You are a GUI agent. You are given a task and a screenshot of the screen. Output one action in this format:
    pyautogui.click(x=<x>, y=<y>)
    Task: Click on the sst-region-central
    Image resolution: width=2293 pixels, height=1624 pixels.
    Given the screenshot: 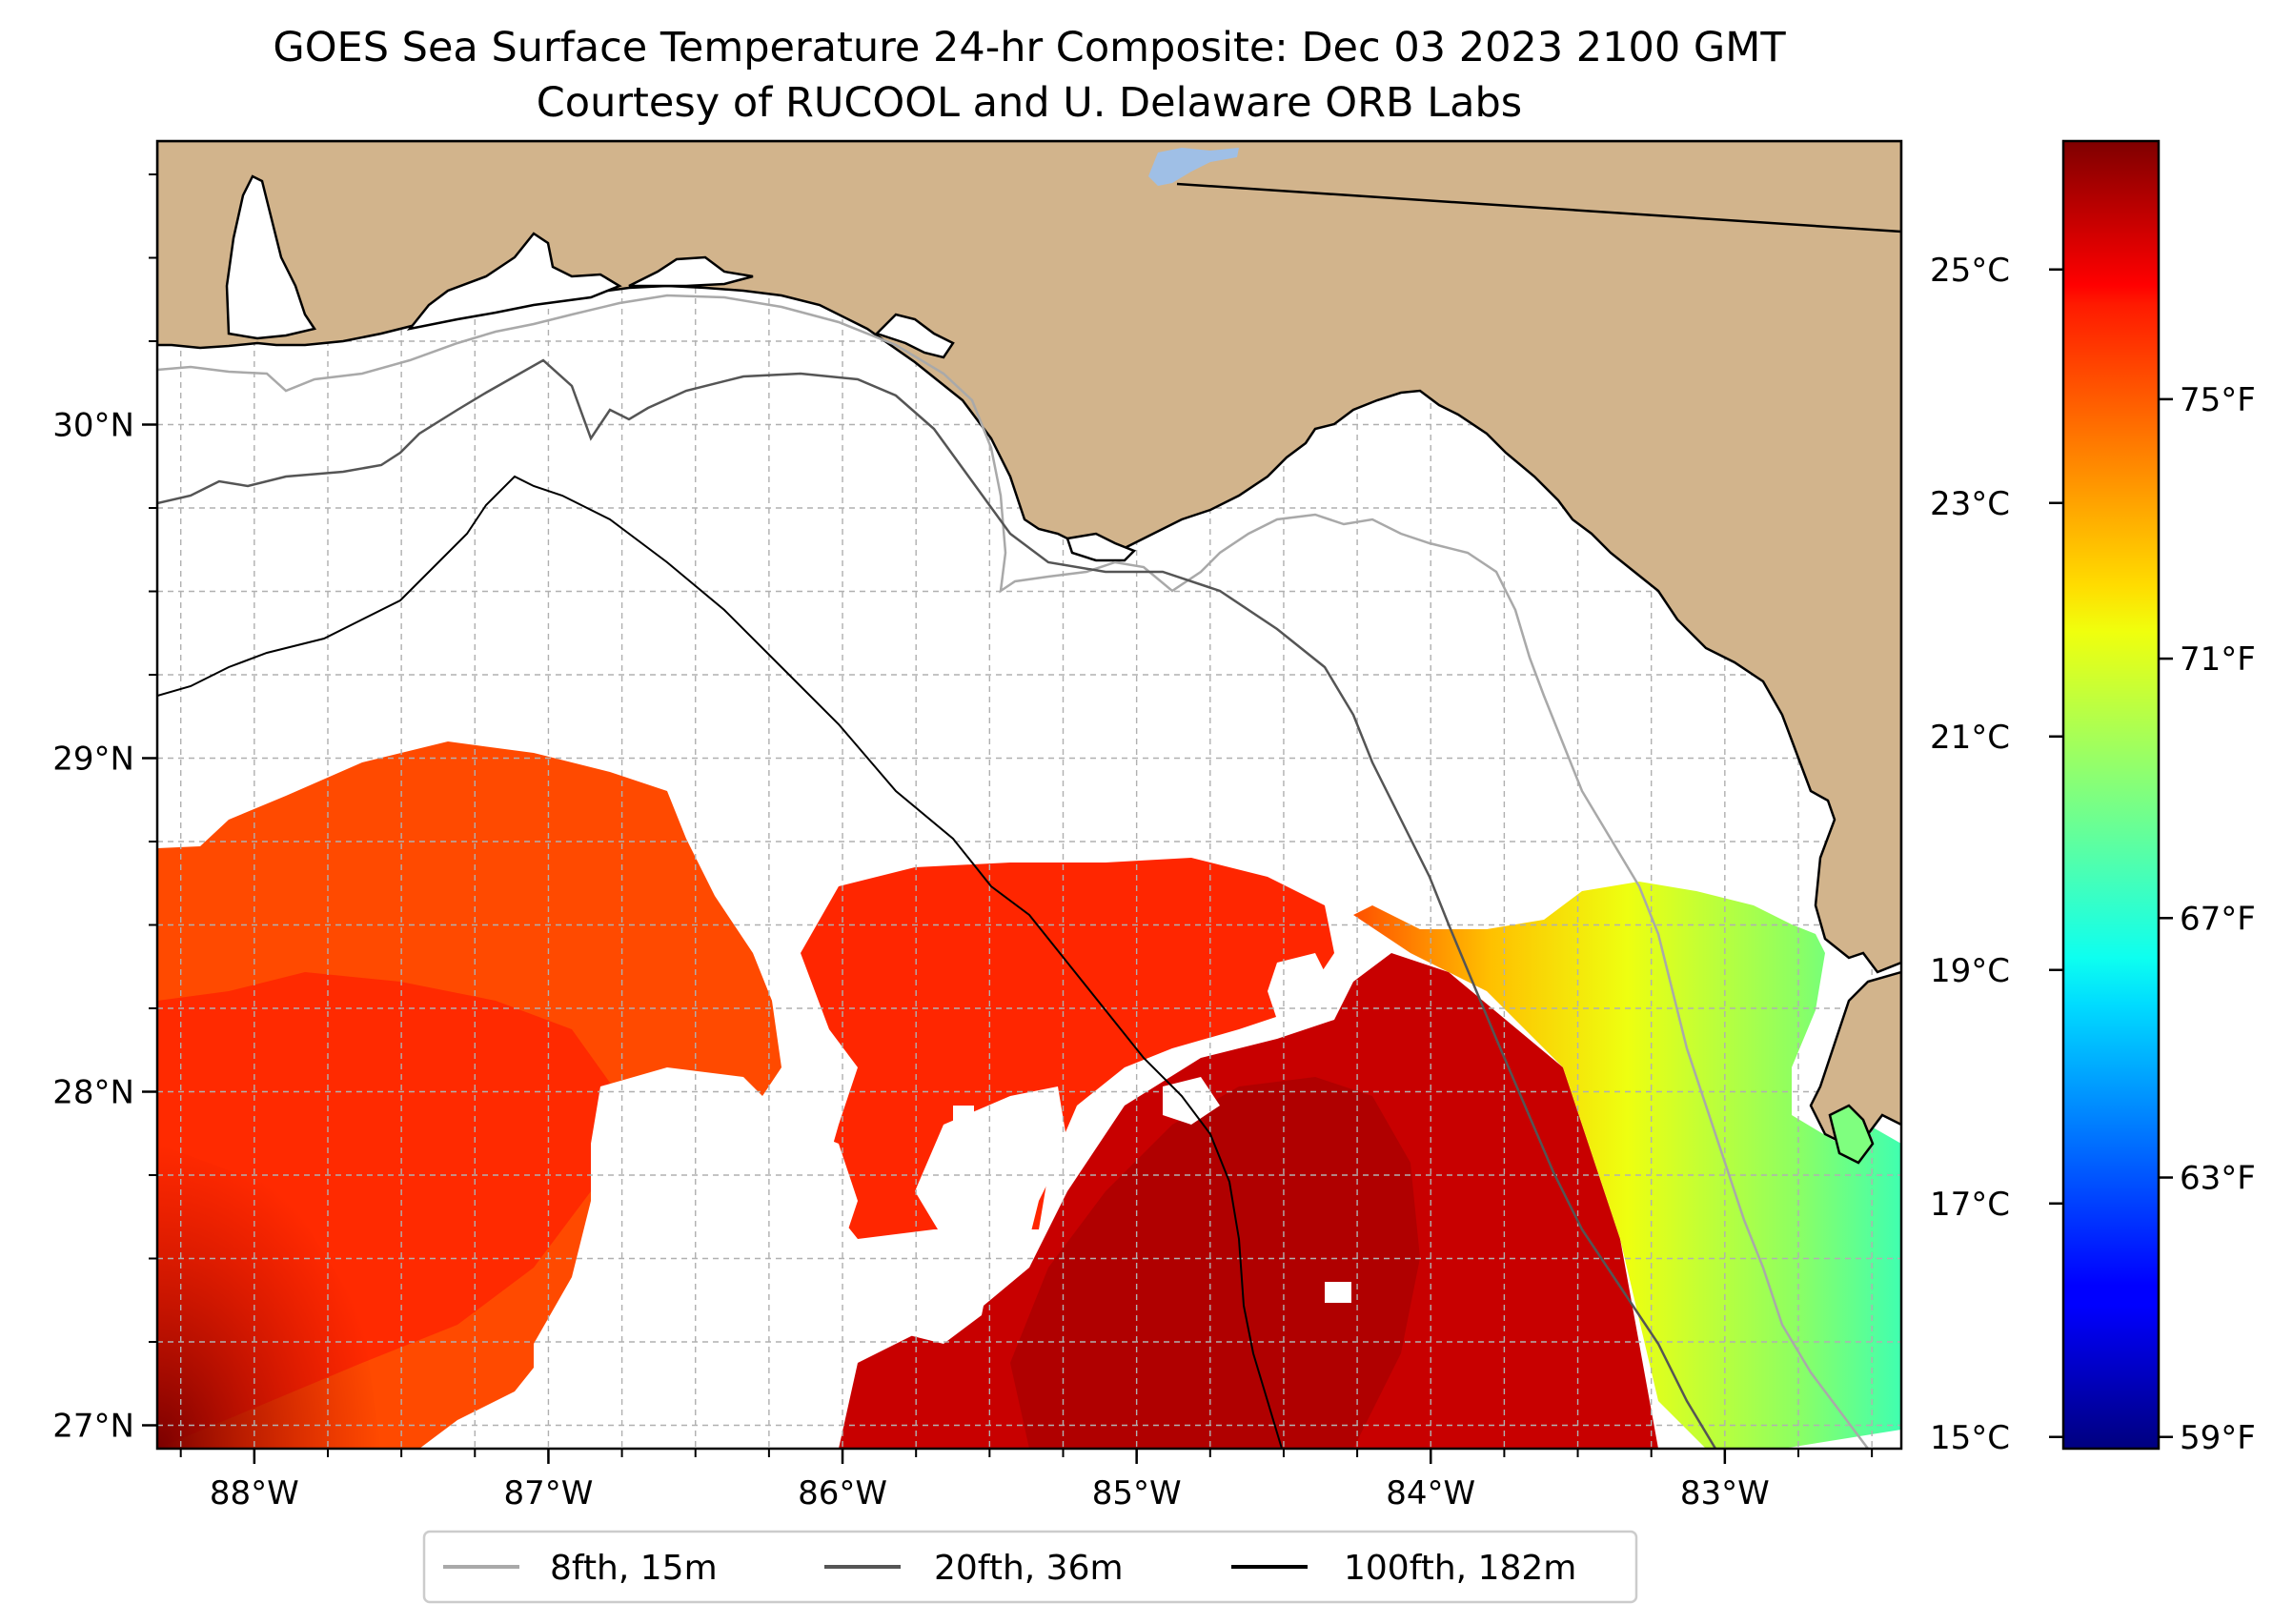 What is the action you would take?
    pyautogui.click(x=1068, y=1048)
    